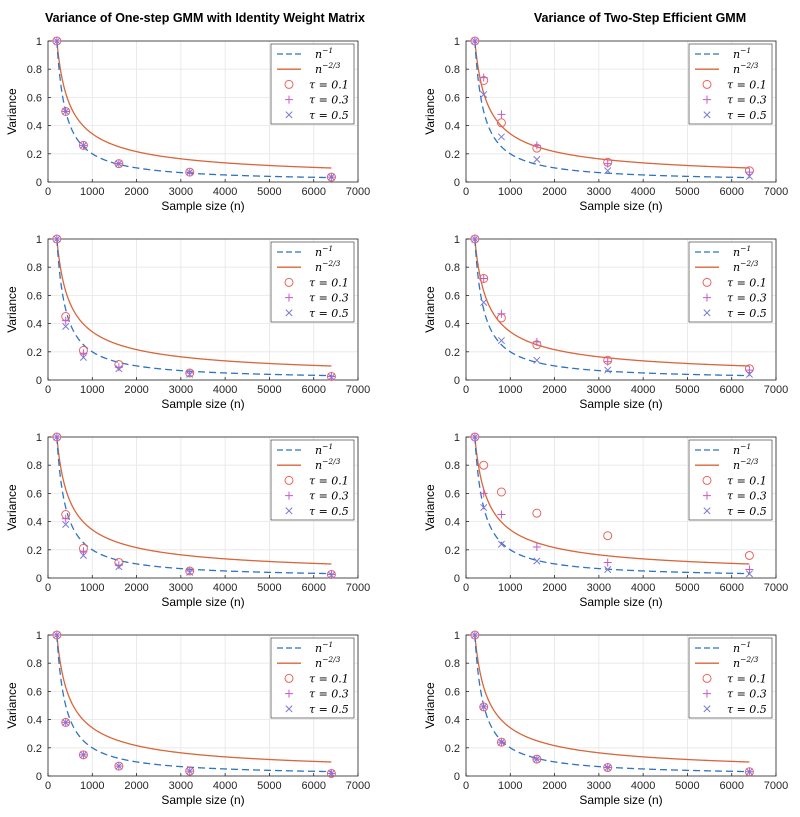 The image size is (800, 817). What do you see at coordinates (329, 678) in the screenshot?
I see `legend-label-tau01: τ = 0.1` at bounding box center [329, 678].